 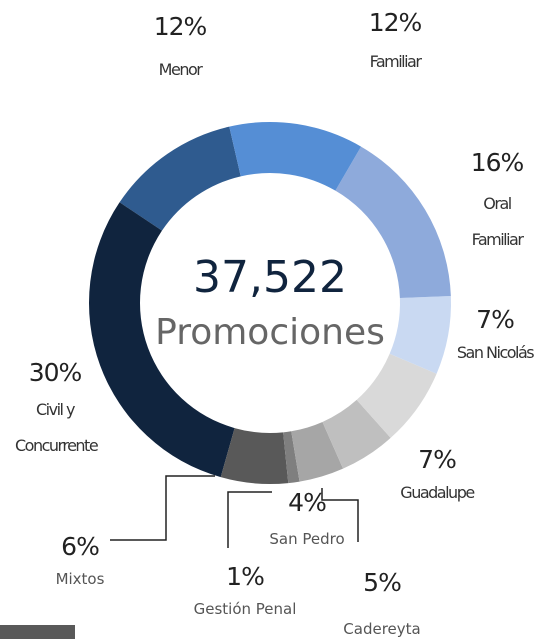 What do you see at coordinates (57, 427) in the screenshot?
I see `category-label: Civil y Concurrente` at bounding box center [57, 427].